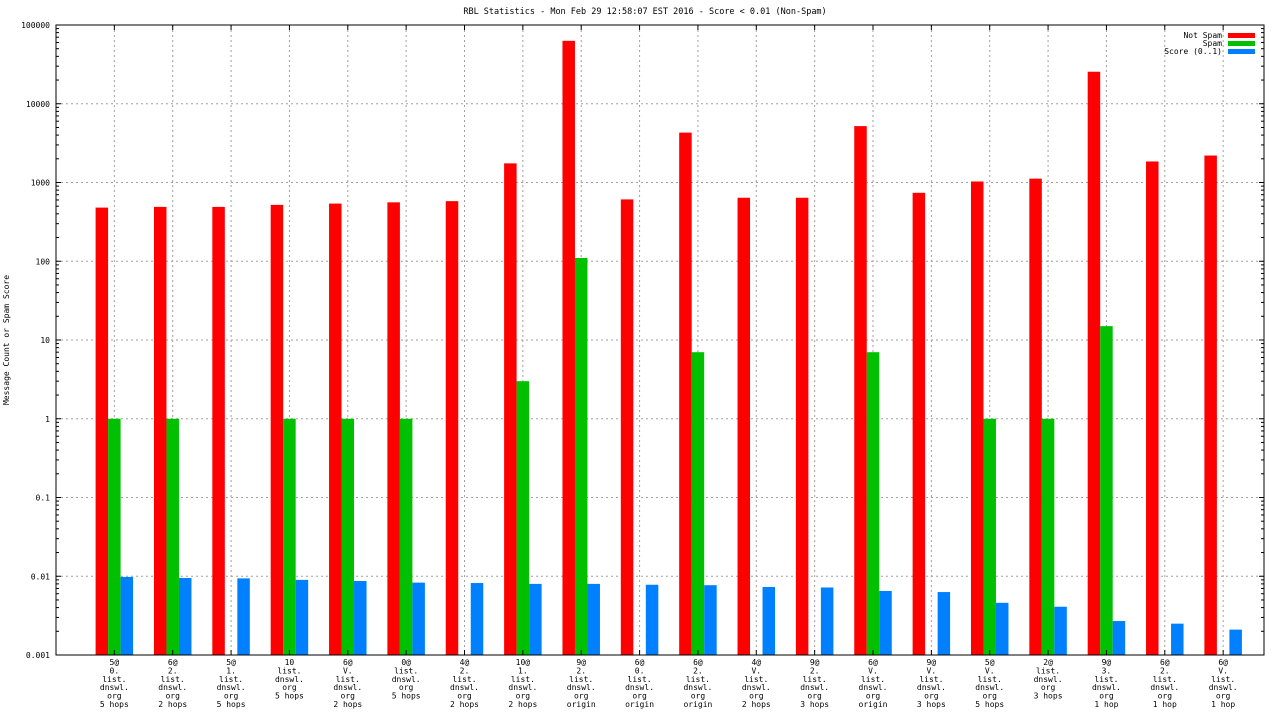 This screenshot has width=1280, height=720. I want to click on y-tick-label: 10, so click(45, 340).